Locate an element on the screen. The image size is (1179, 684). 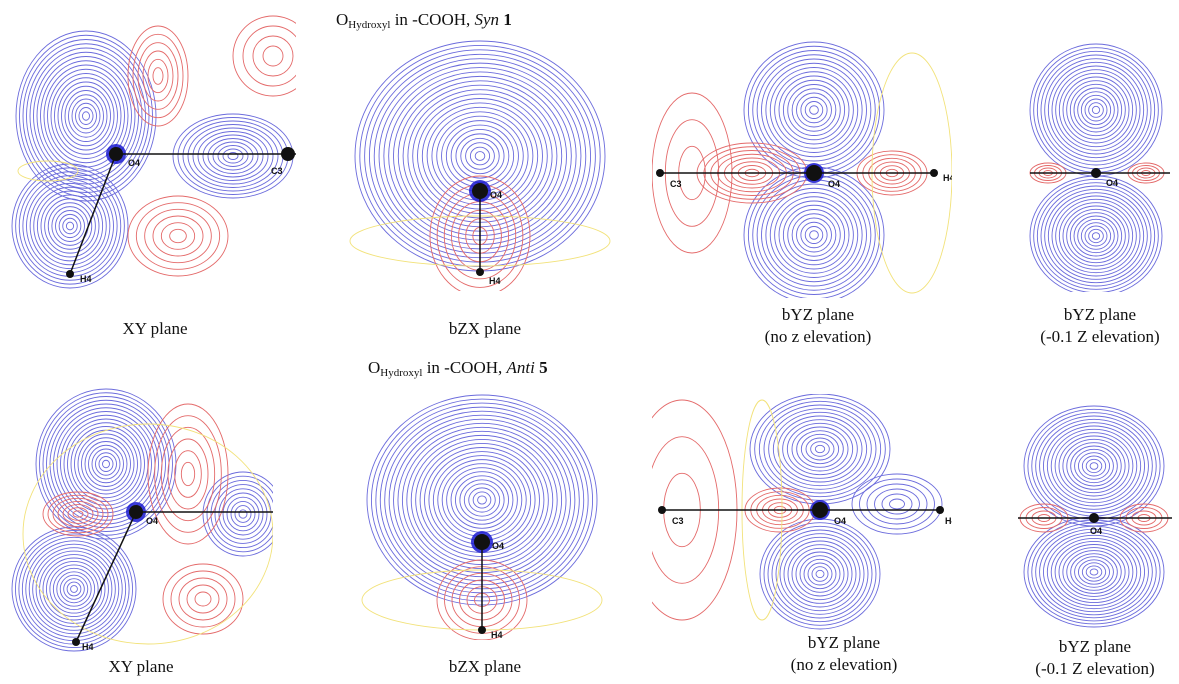
contour-svg-syn-byz-elev: O4 is located at coordinates (1099, 167).